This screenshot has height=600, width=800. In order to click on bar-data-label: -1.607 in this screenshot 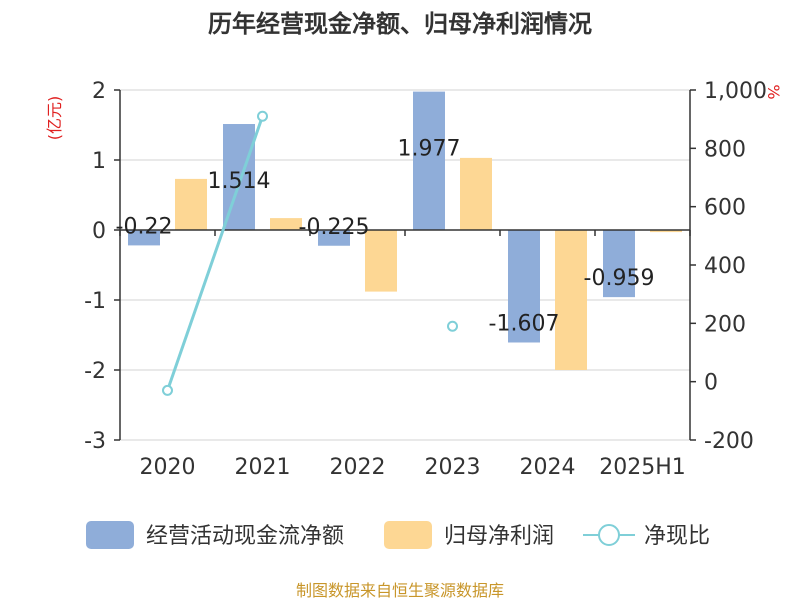, I will do `click(524, 323)`.